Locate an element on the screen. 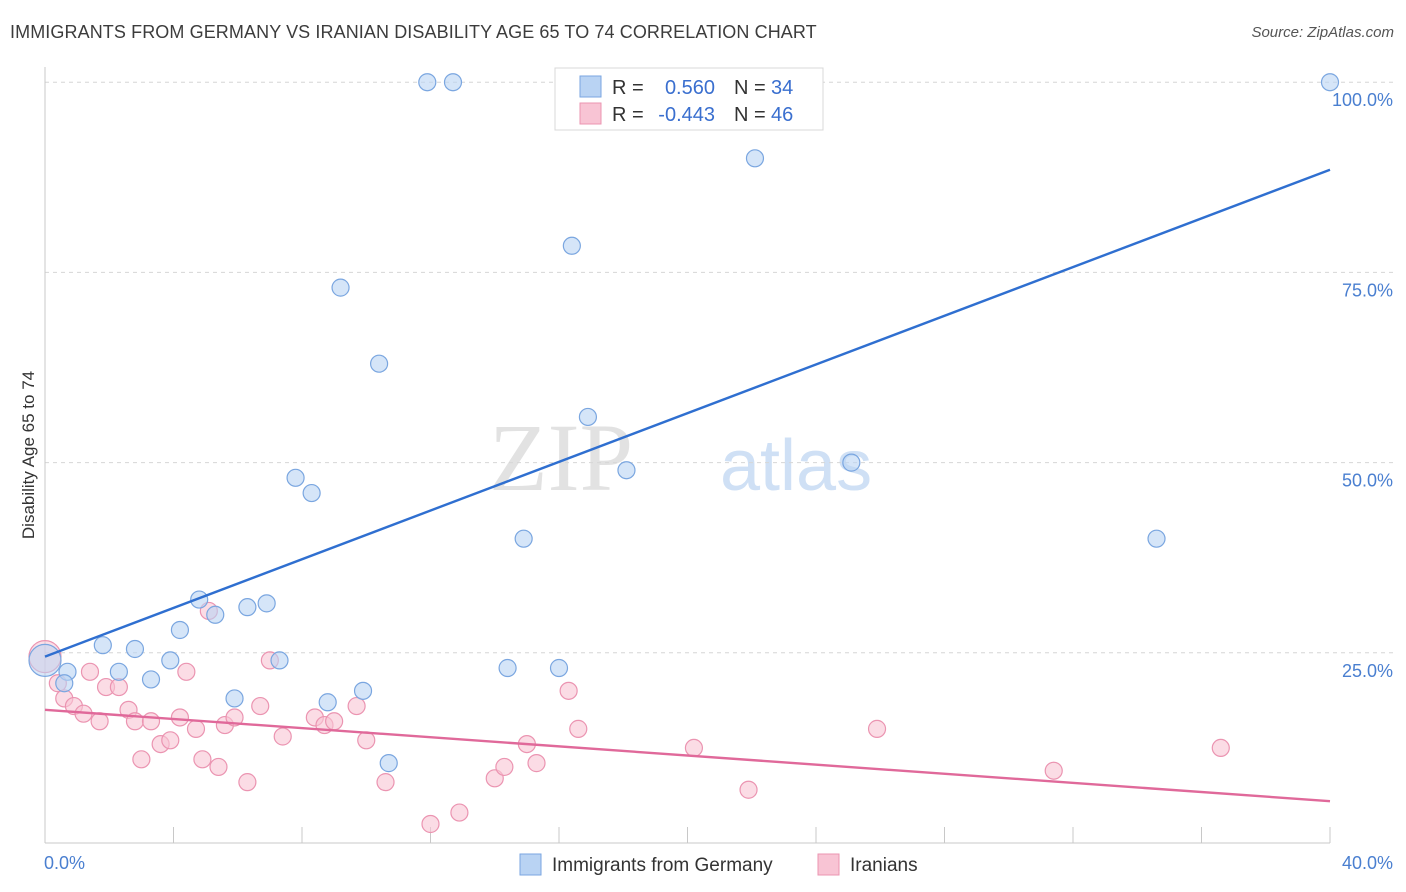  y-tick-label: 100.0% is located at coordinates (1362, 100).